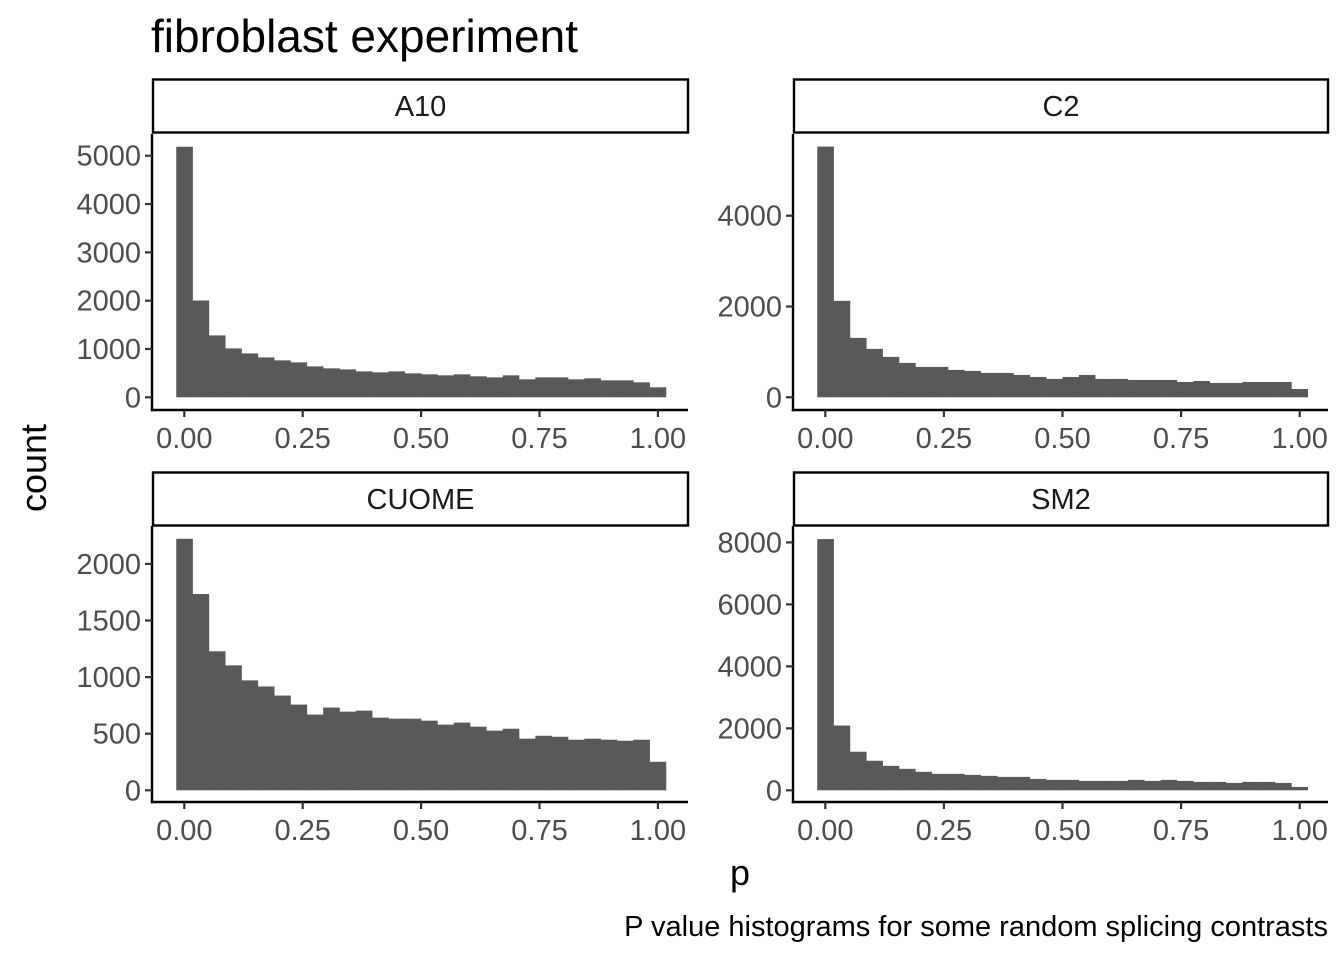  Describe the element at coordinates (33, 468) in the screenshot. I see `y-axis-title: count` at that location.